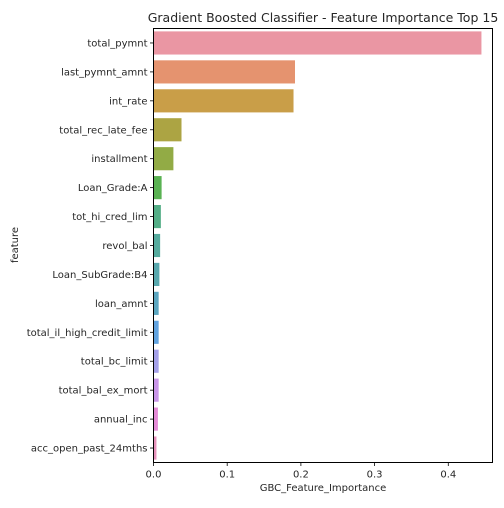 The image size is (504, 508). I want to click on x-tick-label: 0.0, so click(154, 475).